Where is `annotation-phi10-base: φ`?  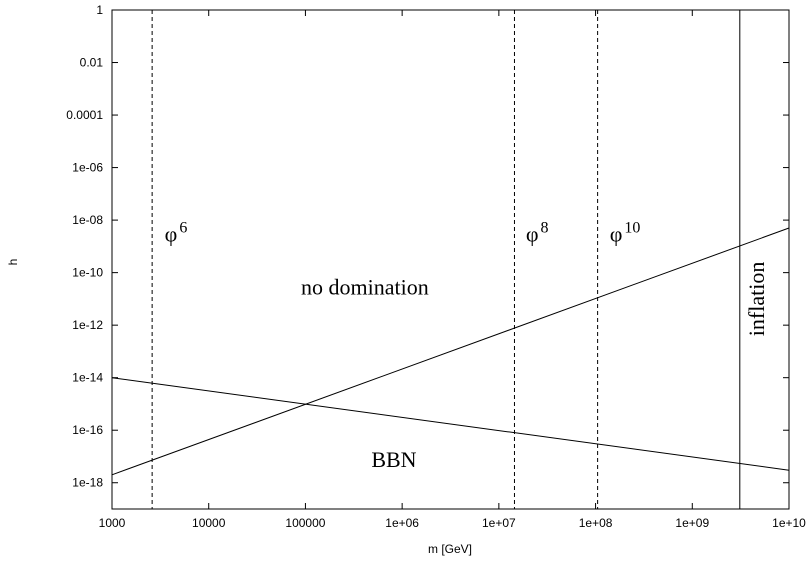 annotation-phi10-base: φ is located at coordinates (616, 234).